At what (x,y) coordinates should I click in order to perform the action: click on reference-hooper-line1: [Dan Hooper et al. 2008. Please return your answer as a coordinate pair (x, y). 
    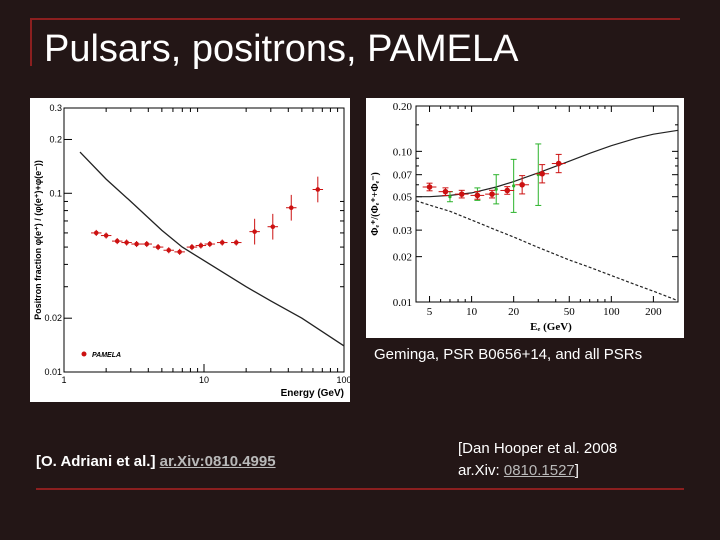
    Looking at the image, I should click on (538, 448).